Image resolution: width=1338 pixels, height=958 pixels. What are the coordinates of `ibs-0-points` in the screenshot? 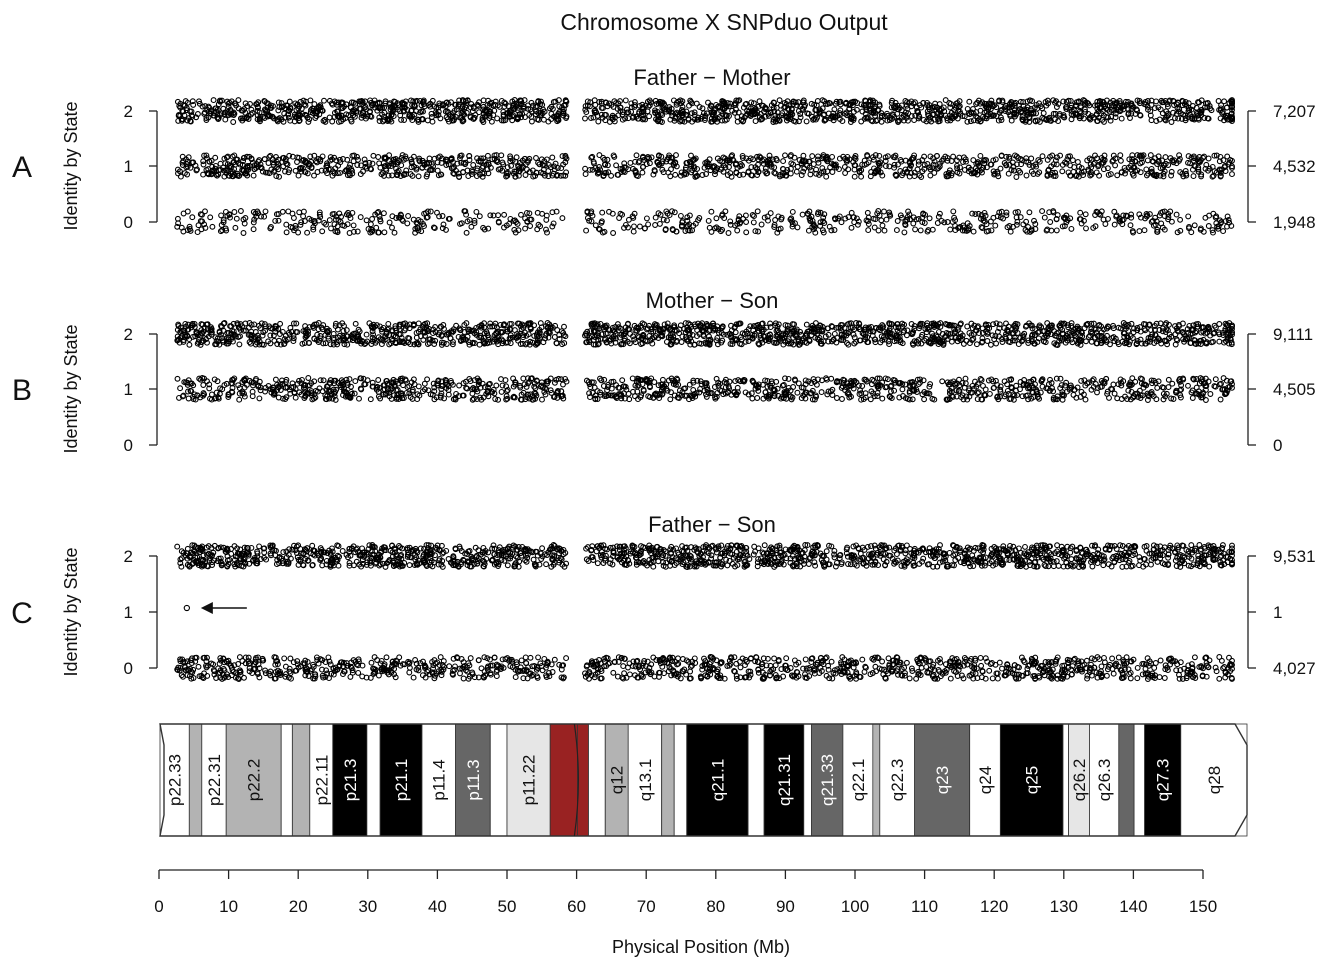 It's located at (704, 222).